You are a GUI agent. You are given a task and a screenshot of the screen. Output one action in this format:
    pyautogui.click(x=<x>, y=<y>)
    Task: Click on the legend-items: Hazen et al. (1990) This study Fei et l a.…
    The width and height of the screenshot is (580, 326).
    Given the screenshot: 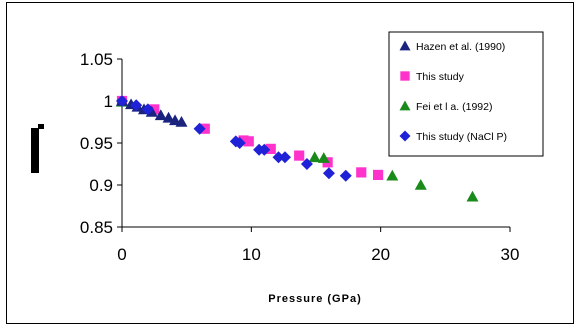 What is the action you would take?
    pyautogui.click(x=453, y=91)
    